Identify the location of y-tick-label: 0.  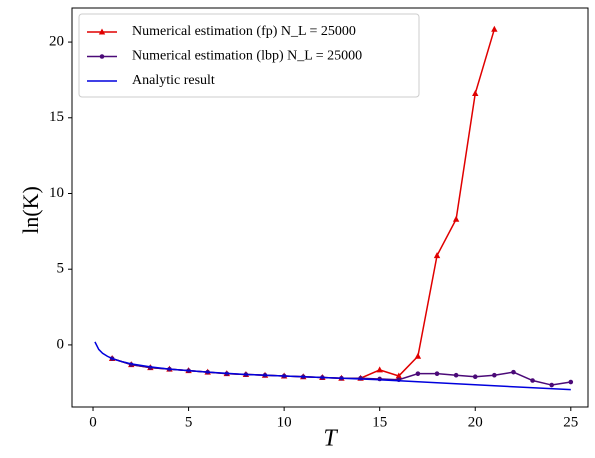
(61, 344).